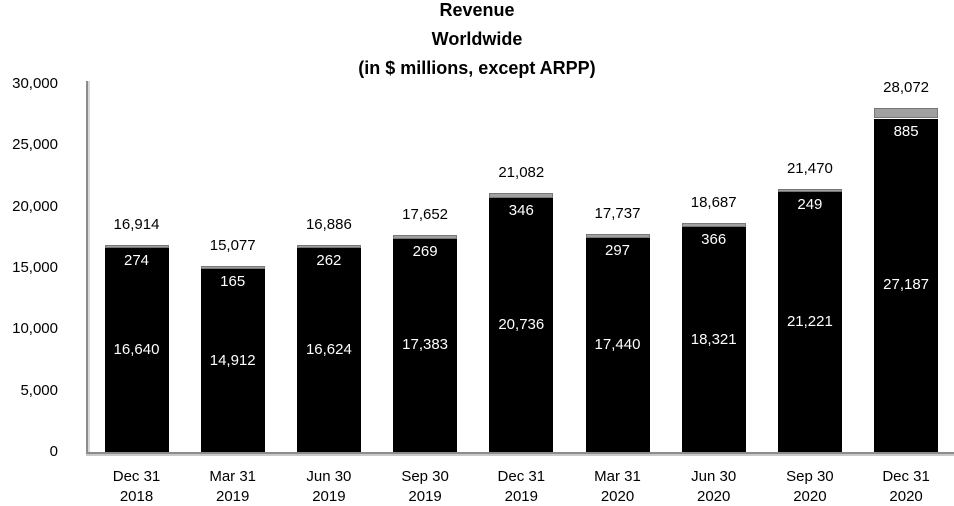 This screenshot has width=954, height=506. I want to click on bar-total-label: 16,914, so click(136, 224).